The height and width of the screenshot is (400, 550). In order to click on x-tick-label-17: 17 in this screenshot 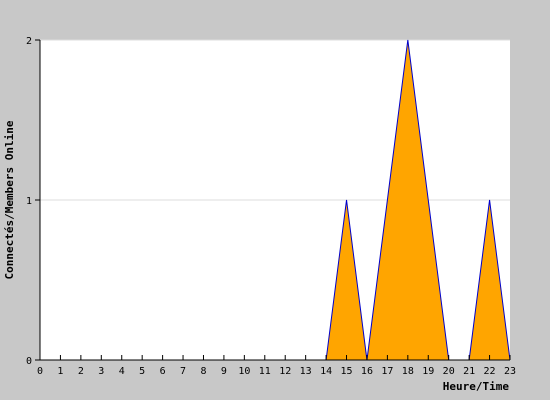, I will do `click(387, 371)`.